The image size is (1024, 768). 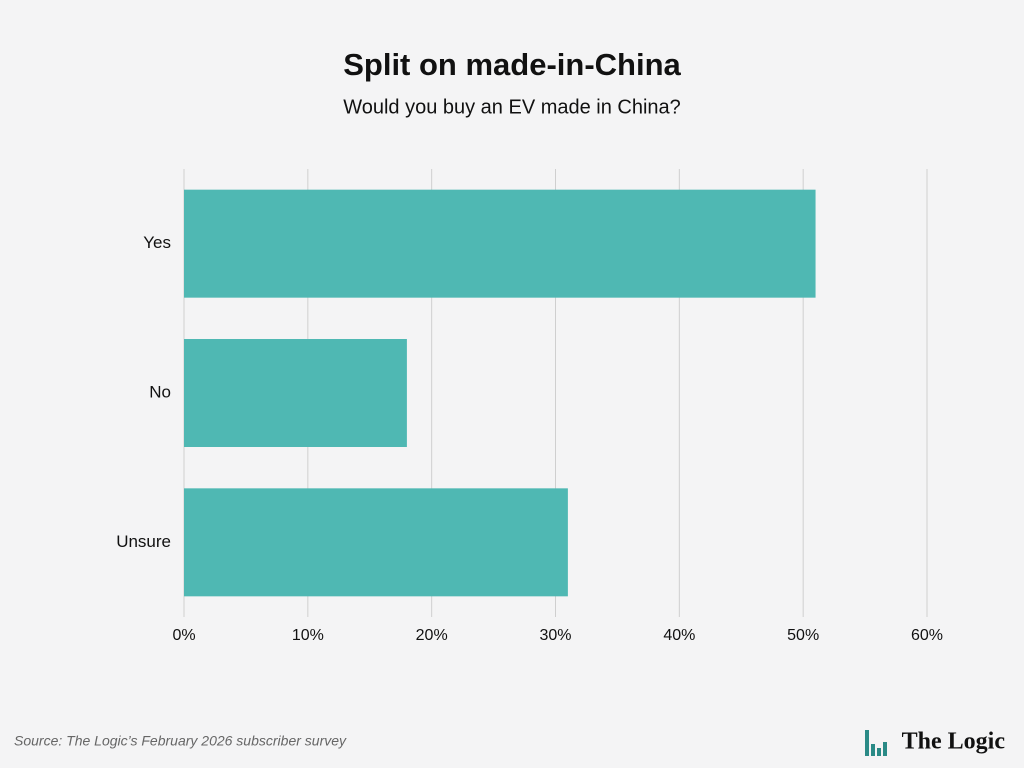 What do you see at coordinates (927, 635) in the screenshot?
I see `x-tick-label: 60%` at bounding box center [927, 635].